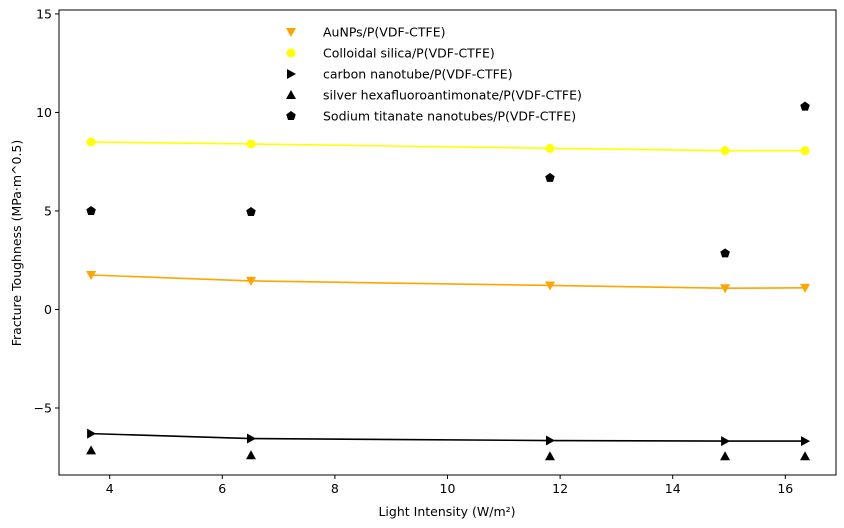  What do you see at coordinates (446, 511) in the screenshot?
I see `x-axis-label: Light Intensity (W/m²)` at bounding box center [446, 511].